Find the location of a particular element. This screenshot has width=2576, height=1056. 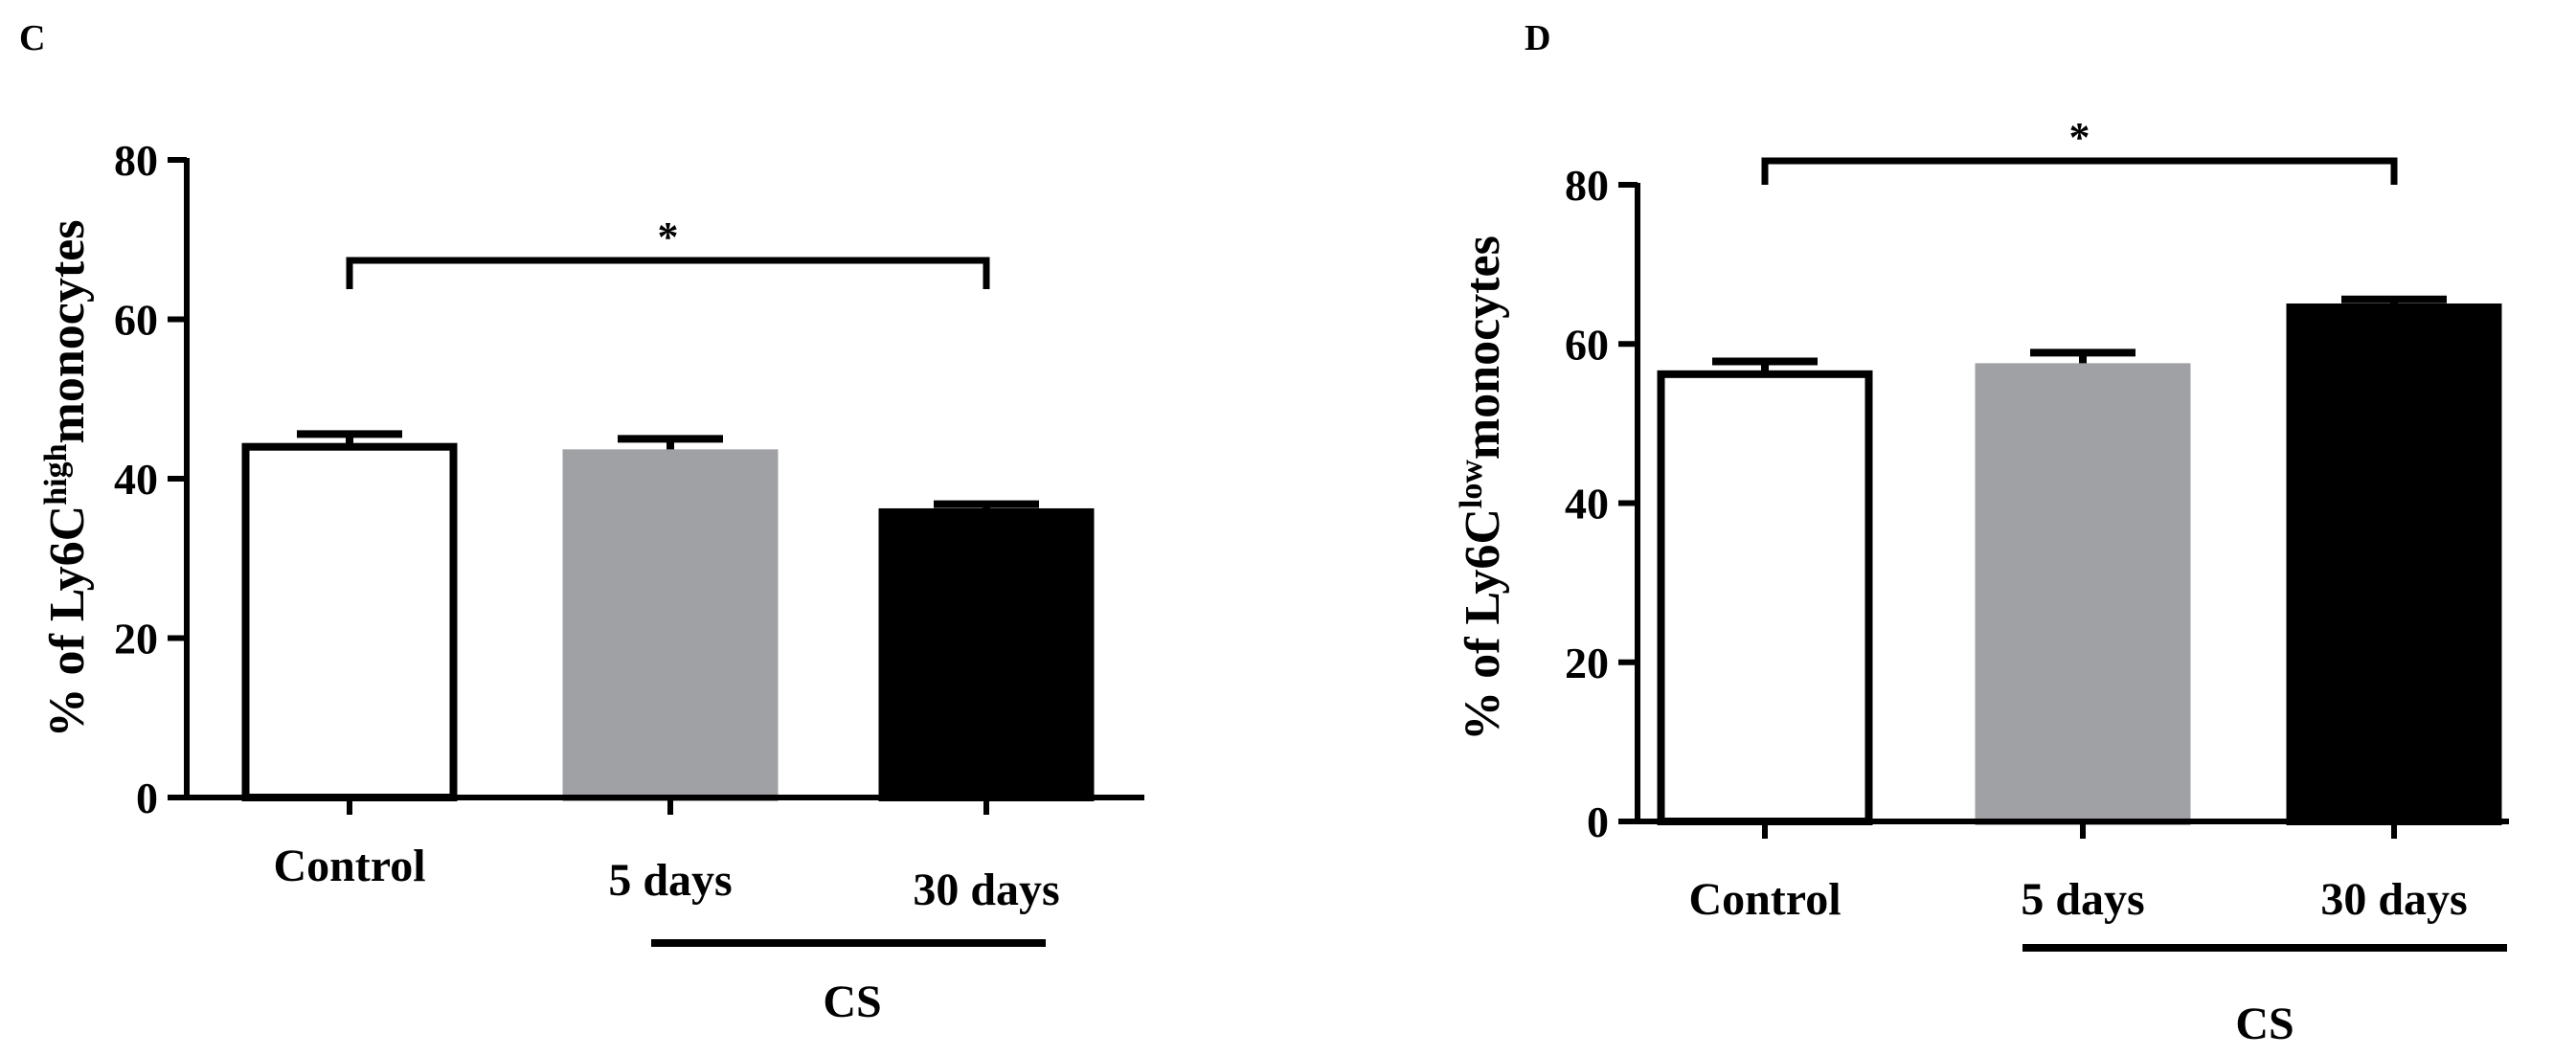

panel-label: C is located at coordinates (32, 38).